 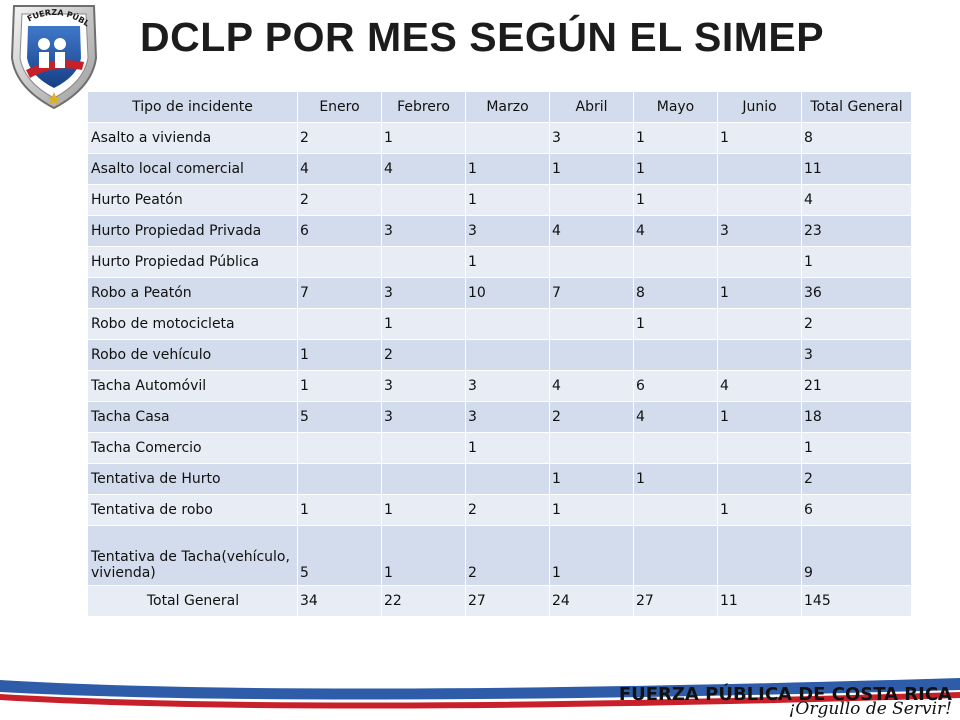 I want to click on footer-stripes, so click(x=480, y=699).